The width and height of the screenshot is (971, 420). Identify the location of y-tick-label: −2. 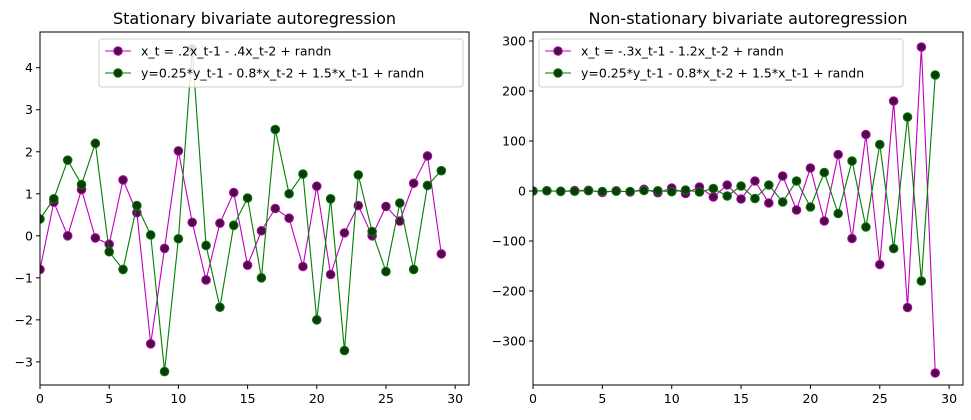
(24, 319).